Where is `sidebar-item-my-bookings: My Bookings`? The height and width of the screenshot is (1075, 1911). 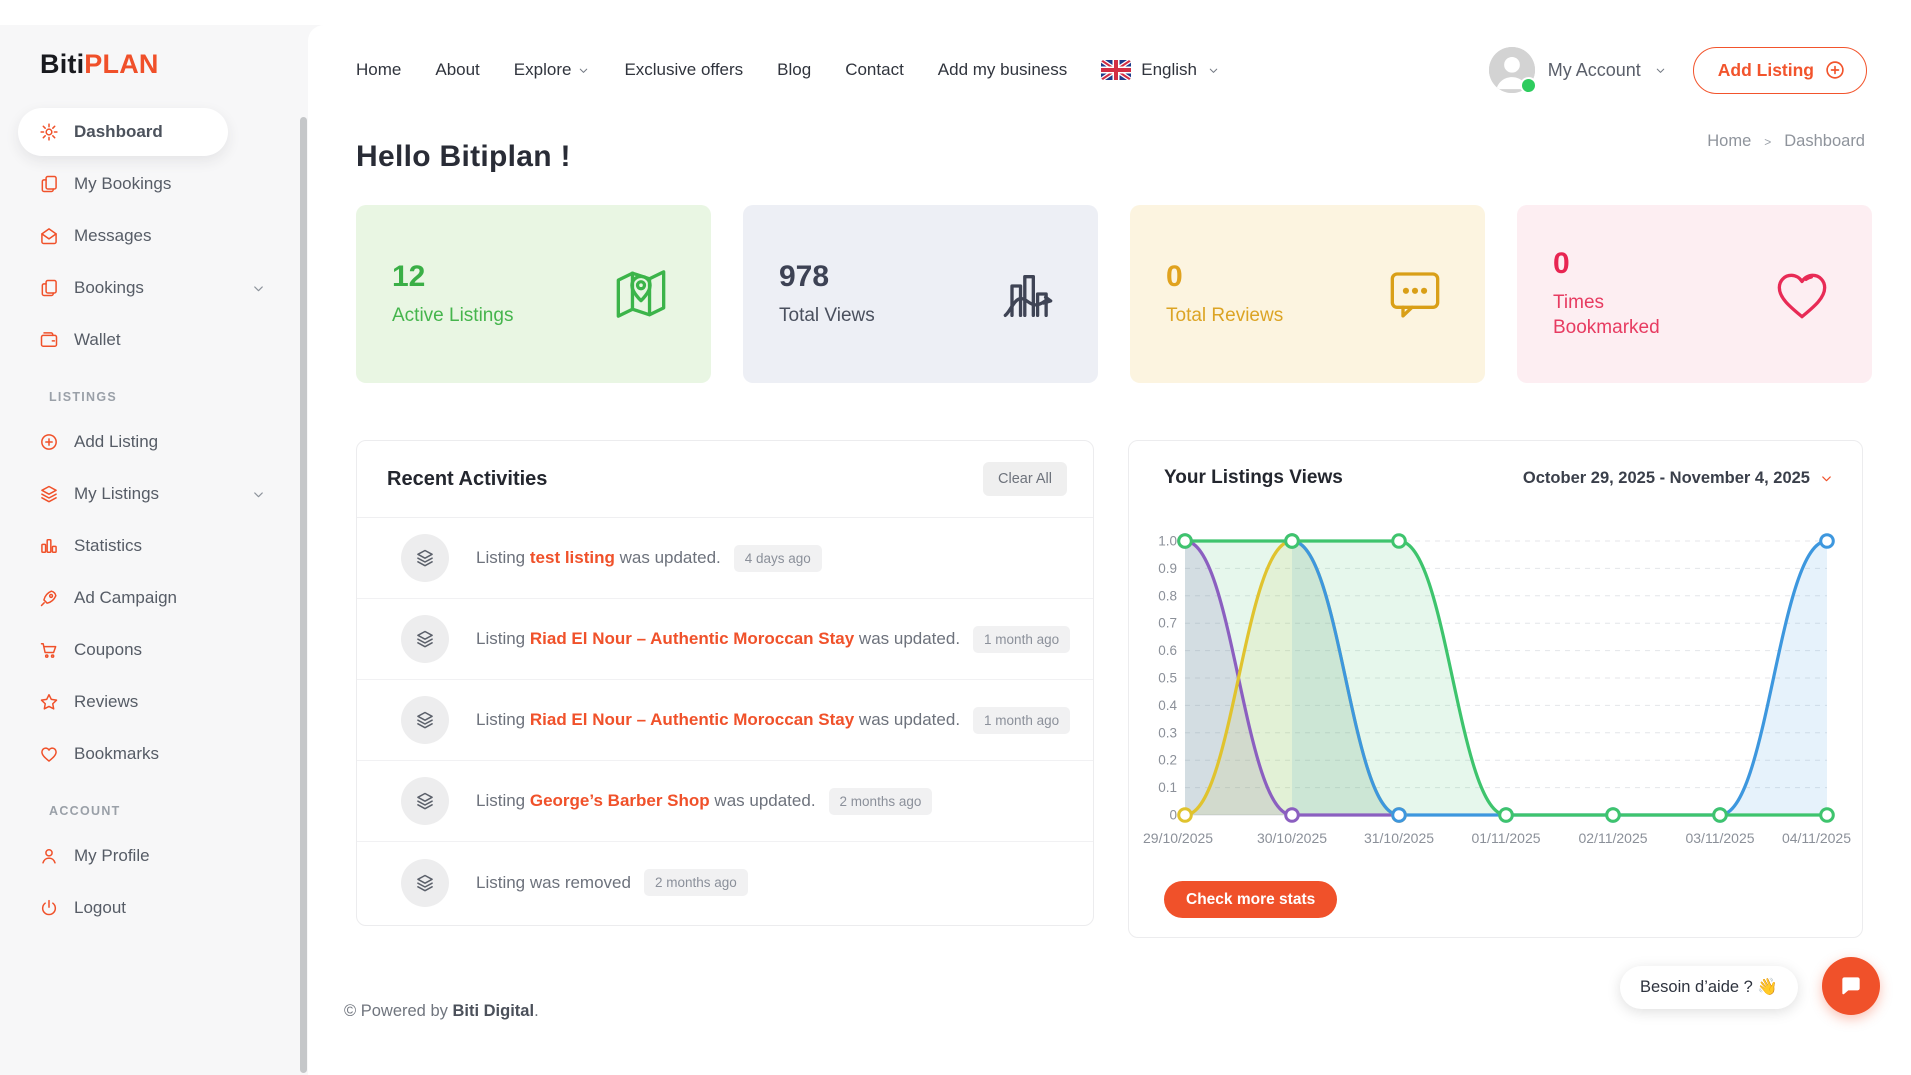 sidebar-item-my-bookings: My Bookings is located at coordinates (123, 184).